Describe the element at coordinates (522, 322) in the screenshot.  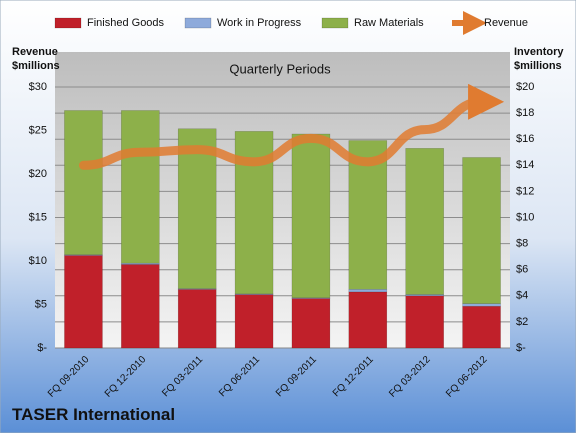
I see `y2-tick-label: $2` at that location.